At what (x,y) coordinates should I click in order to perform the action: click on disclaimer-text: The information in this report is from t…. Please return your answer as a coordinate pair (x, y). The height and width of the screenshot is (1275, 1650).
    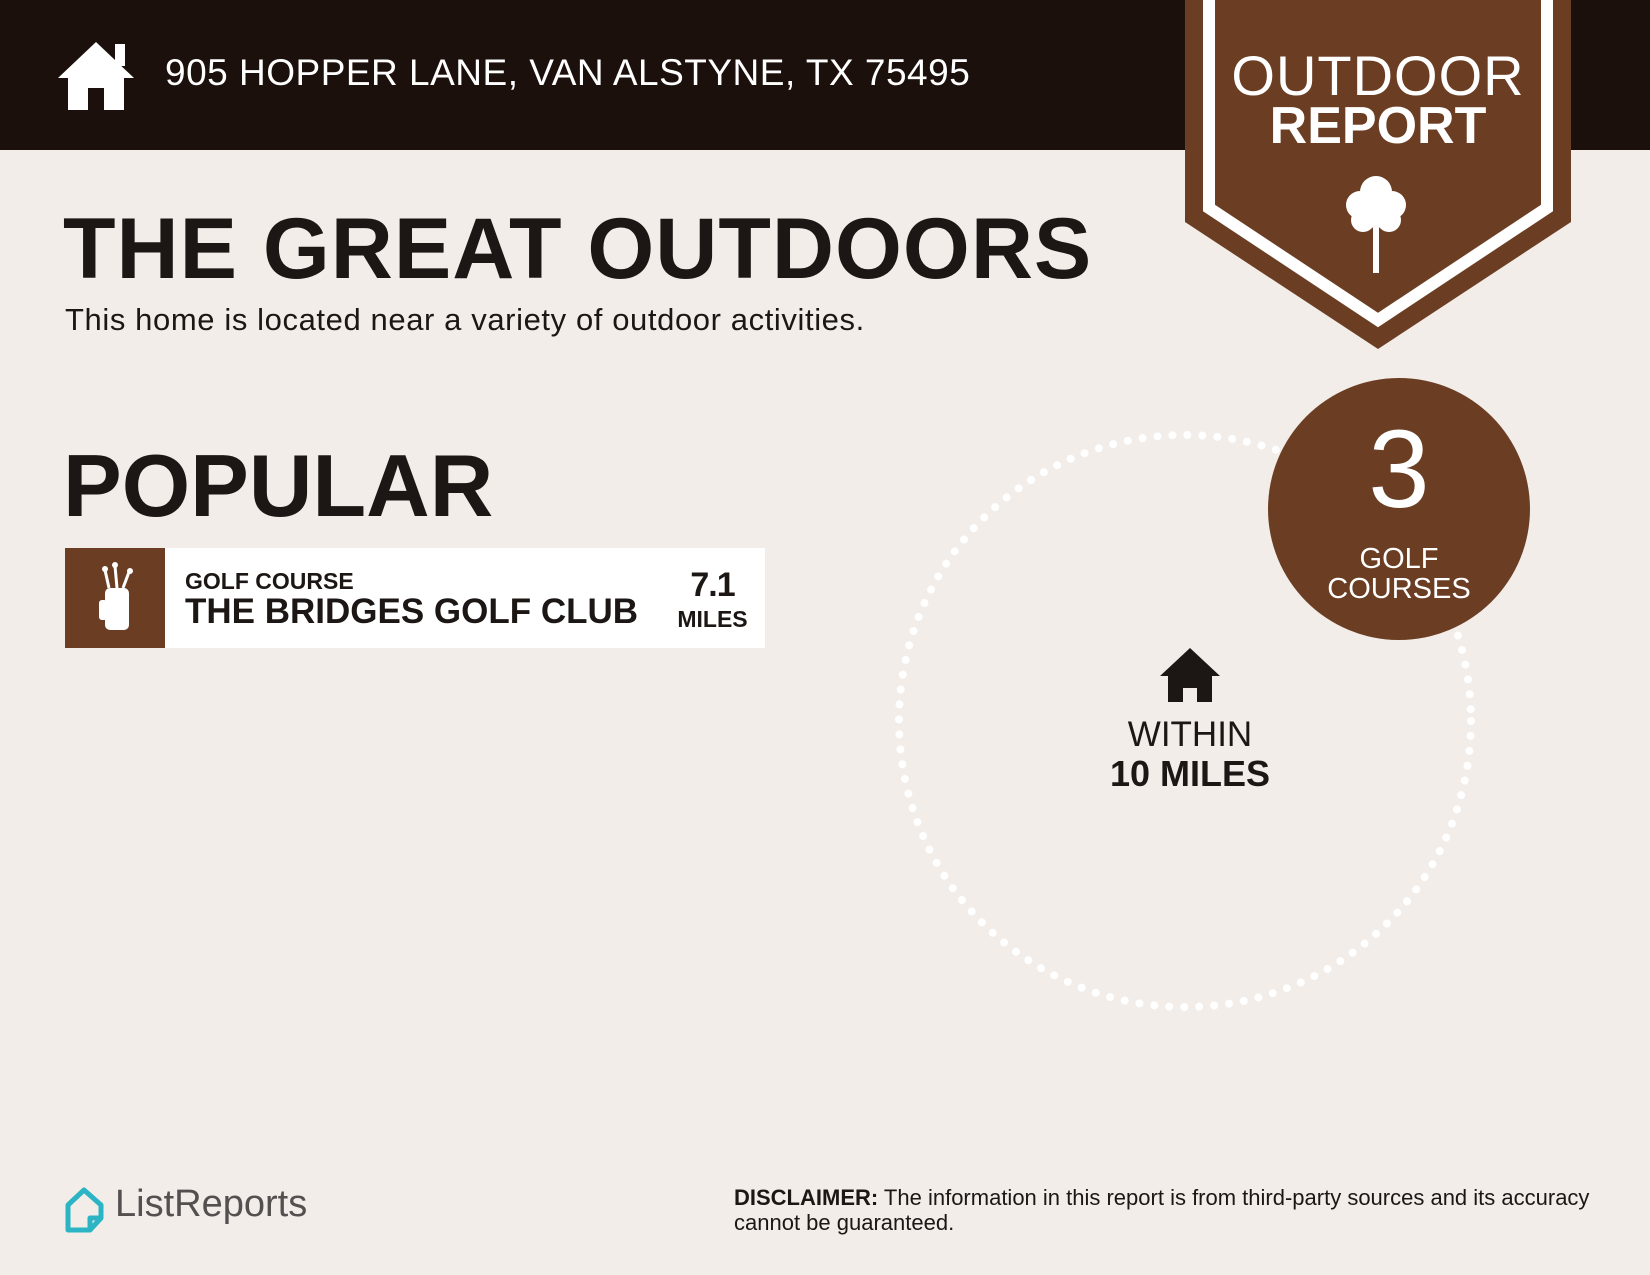
    Looking at the image, I should click on (1162, 1210).